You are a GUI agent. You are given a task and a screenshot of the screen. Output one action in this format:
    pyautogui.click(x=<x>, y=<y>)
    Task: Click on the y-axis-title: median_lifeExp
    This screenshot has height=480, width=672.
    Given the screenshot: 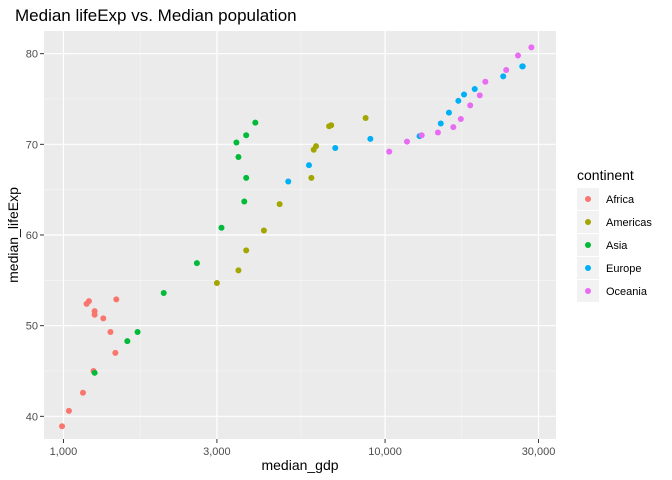 What is the action you would take?
    pyautogui.click(x=13, y=235)
    